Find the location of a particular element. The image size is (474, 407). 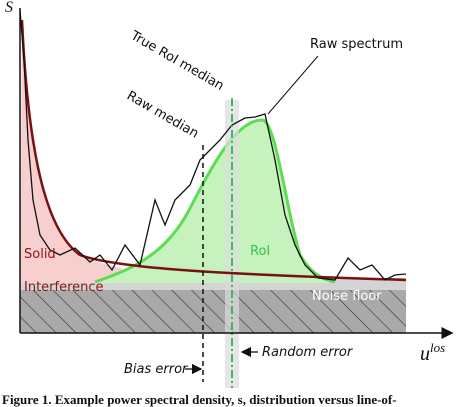

y-label: S is located at coordinates (9, 8).